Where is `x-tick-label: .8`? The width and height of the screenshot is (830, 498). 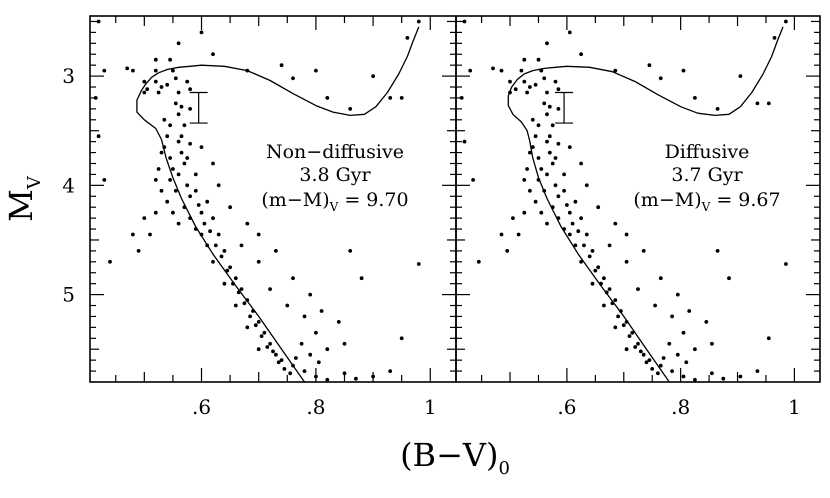 x-tick-label: .8 is located at coordinates (680, 407).